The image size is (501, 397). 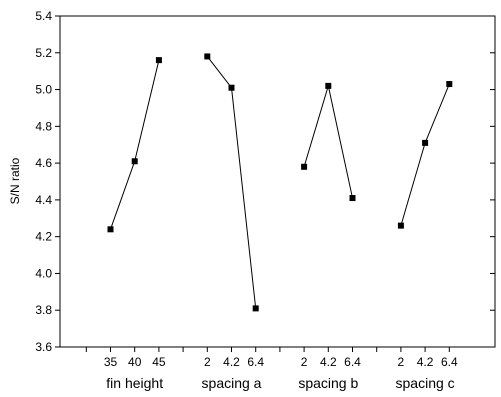 What do you see at coordinates (267, 349) in the screenshot?
I see `x-axis-ticks` at bounding box center [267, 349].